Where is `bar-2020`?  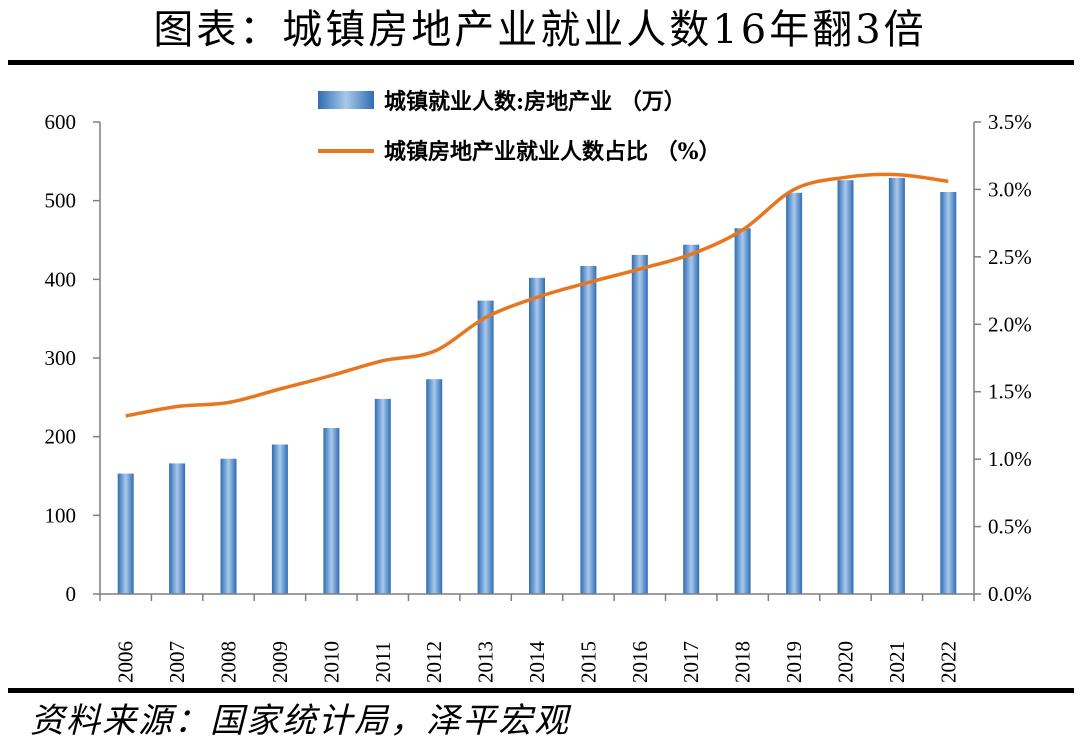
bar-2020 is located at coordinates (845, 387).